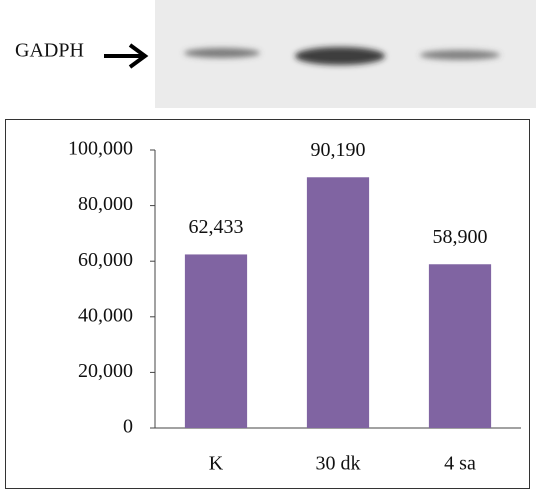  What do you see at coordinates (126, 56) in the screenshot?
I see `arrow` at bounding box center [126, 56].